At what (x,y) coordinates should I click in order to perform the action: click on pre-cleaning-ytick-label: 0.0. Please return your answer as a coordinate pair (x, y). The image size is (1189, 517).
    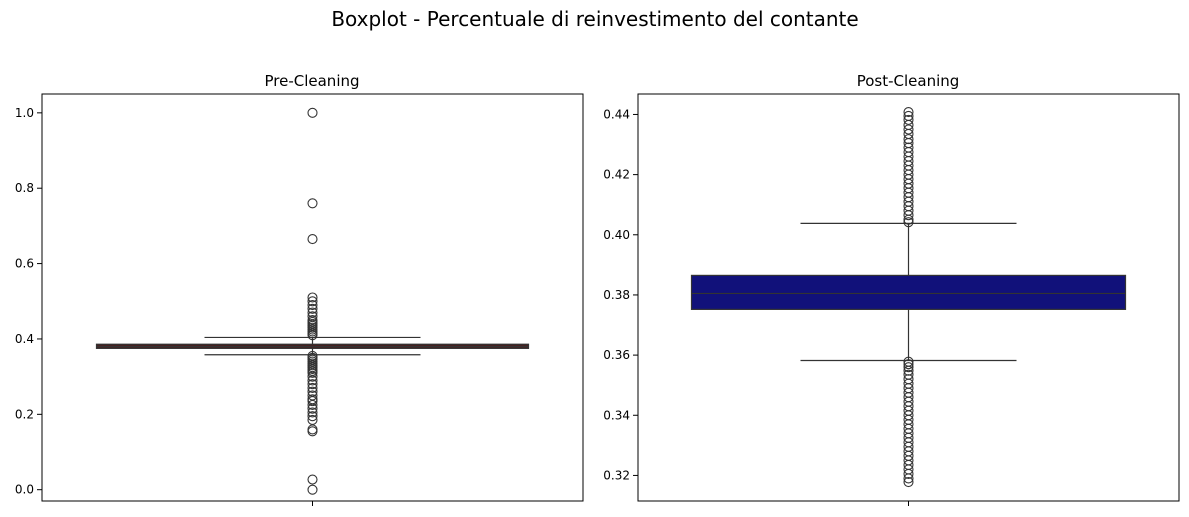
    Looking at the image, I should click on (24, 490).